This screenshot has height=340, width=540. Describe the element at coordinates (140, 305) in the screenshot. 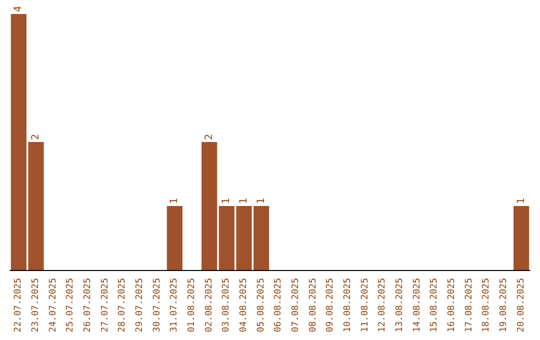

I see `x-tick-label: 29.07.2025` at that location.